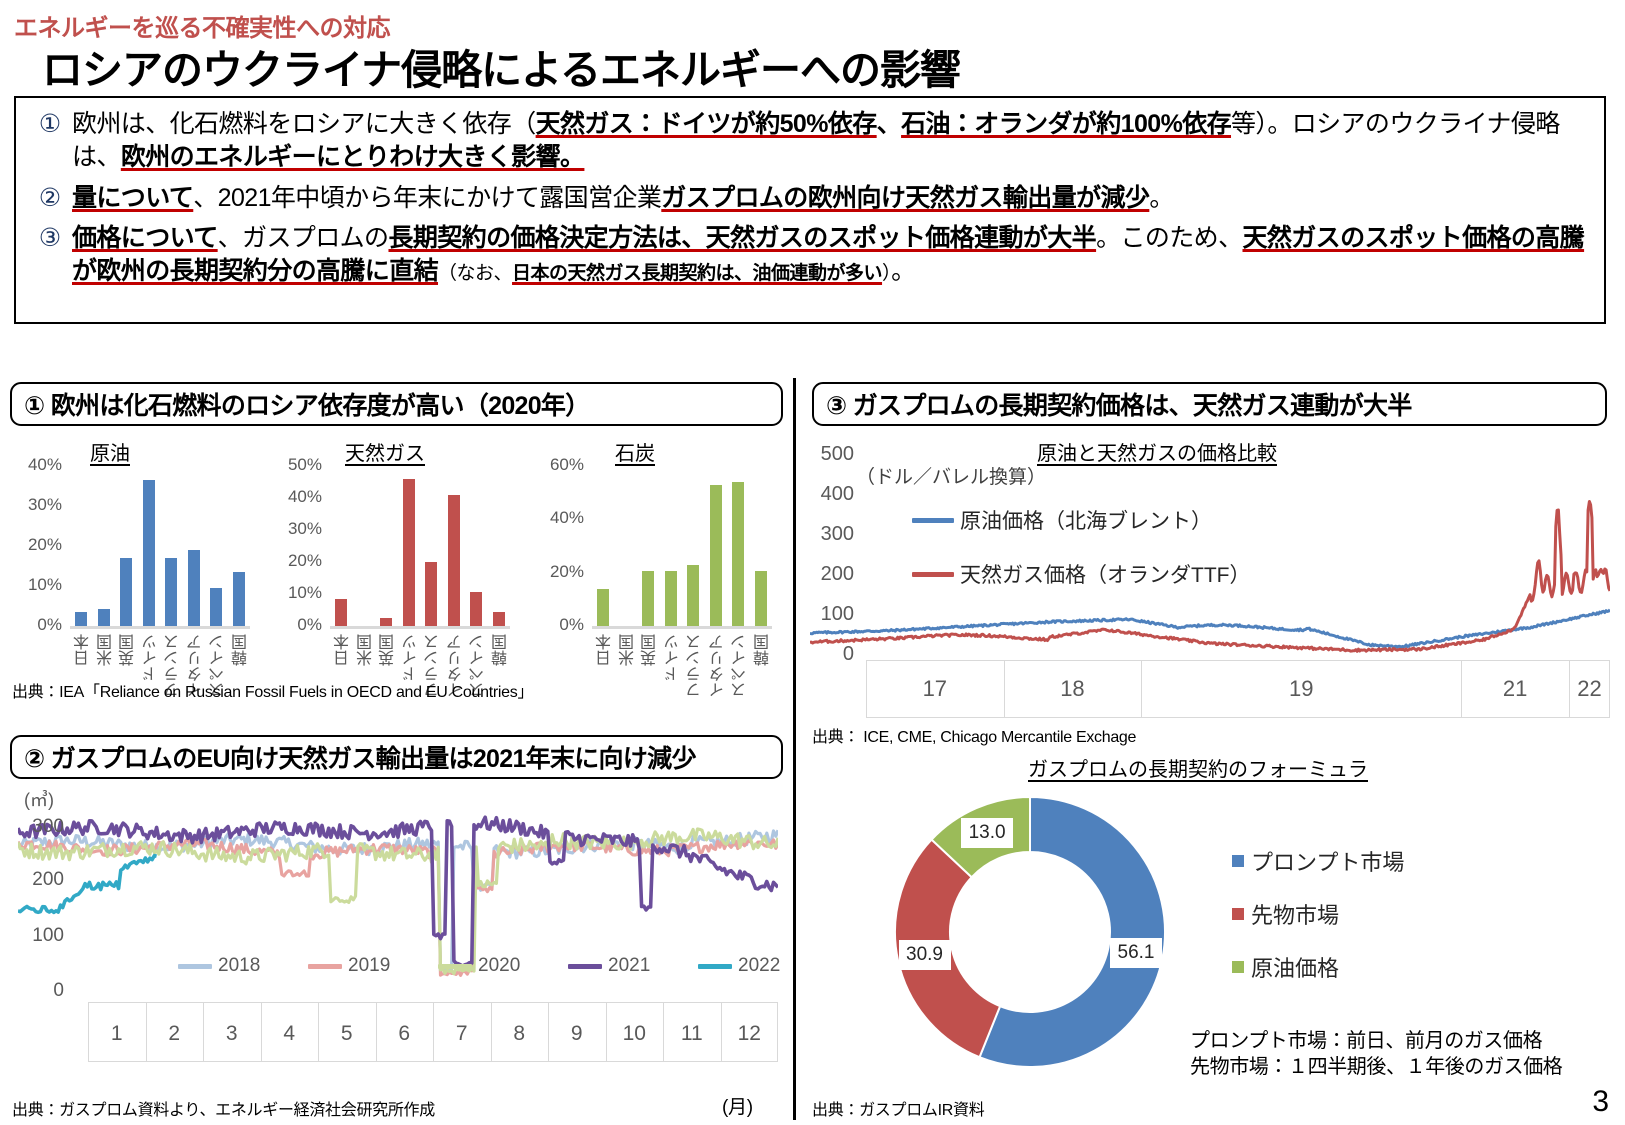 Image resolution: width=1625 pixels, height=1125 pixels. What do you see at coordinates (133, 197) in the screenshot?
I see `bullet-segment: 量について` at bounding box center [133, 197].